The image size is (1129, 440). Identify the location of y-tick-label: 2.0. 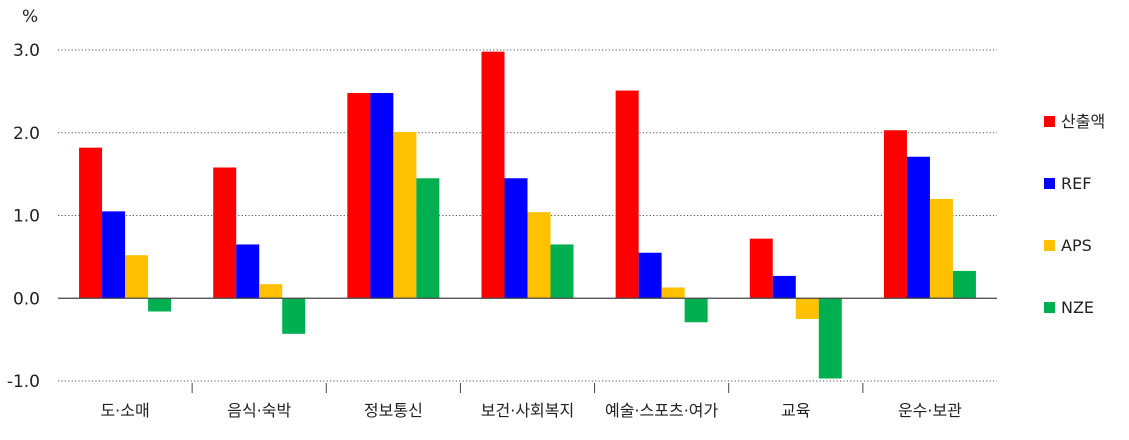
(26, 134).